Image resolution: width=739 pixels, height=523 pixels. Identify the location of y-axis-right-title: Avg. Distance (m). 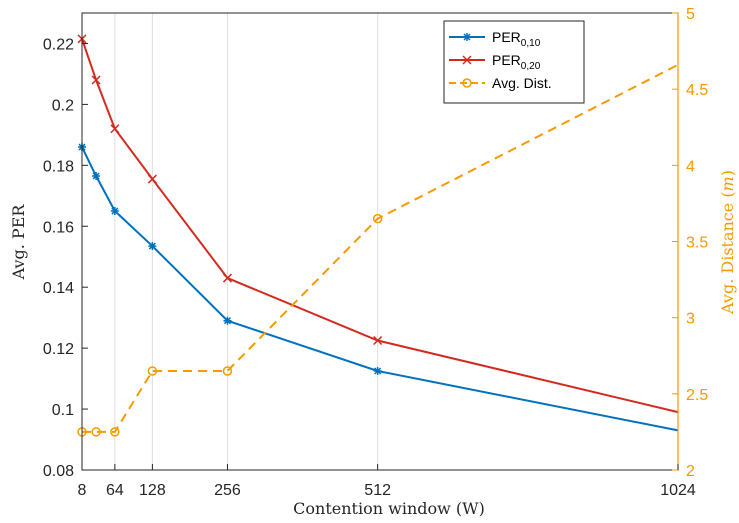
(727, 242).